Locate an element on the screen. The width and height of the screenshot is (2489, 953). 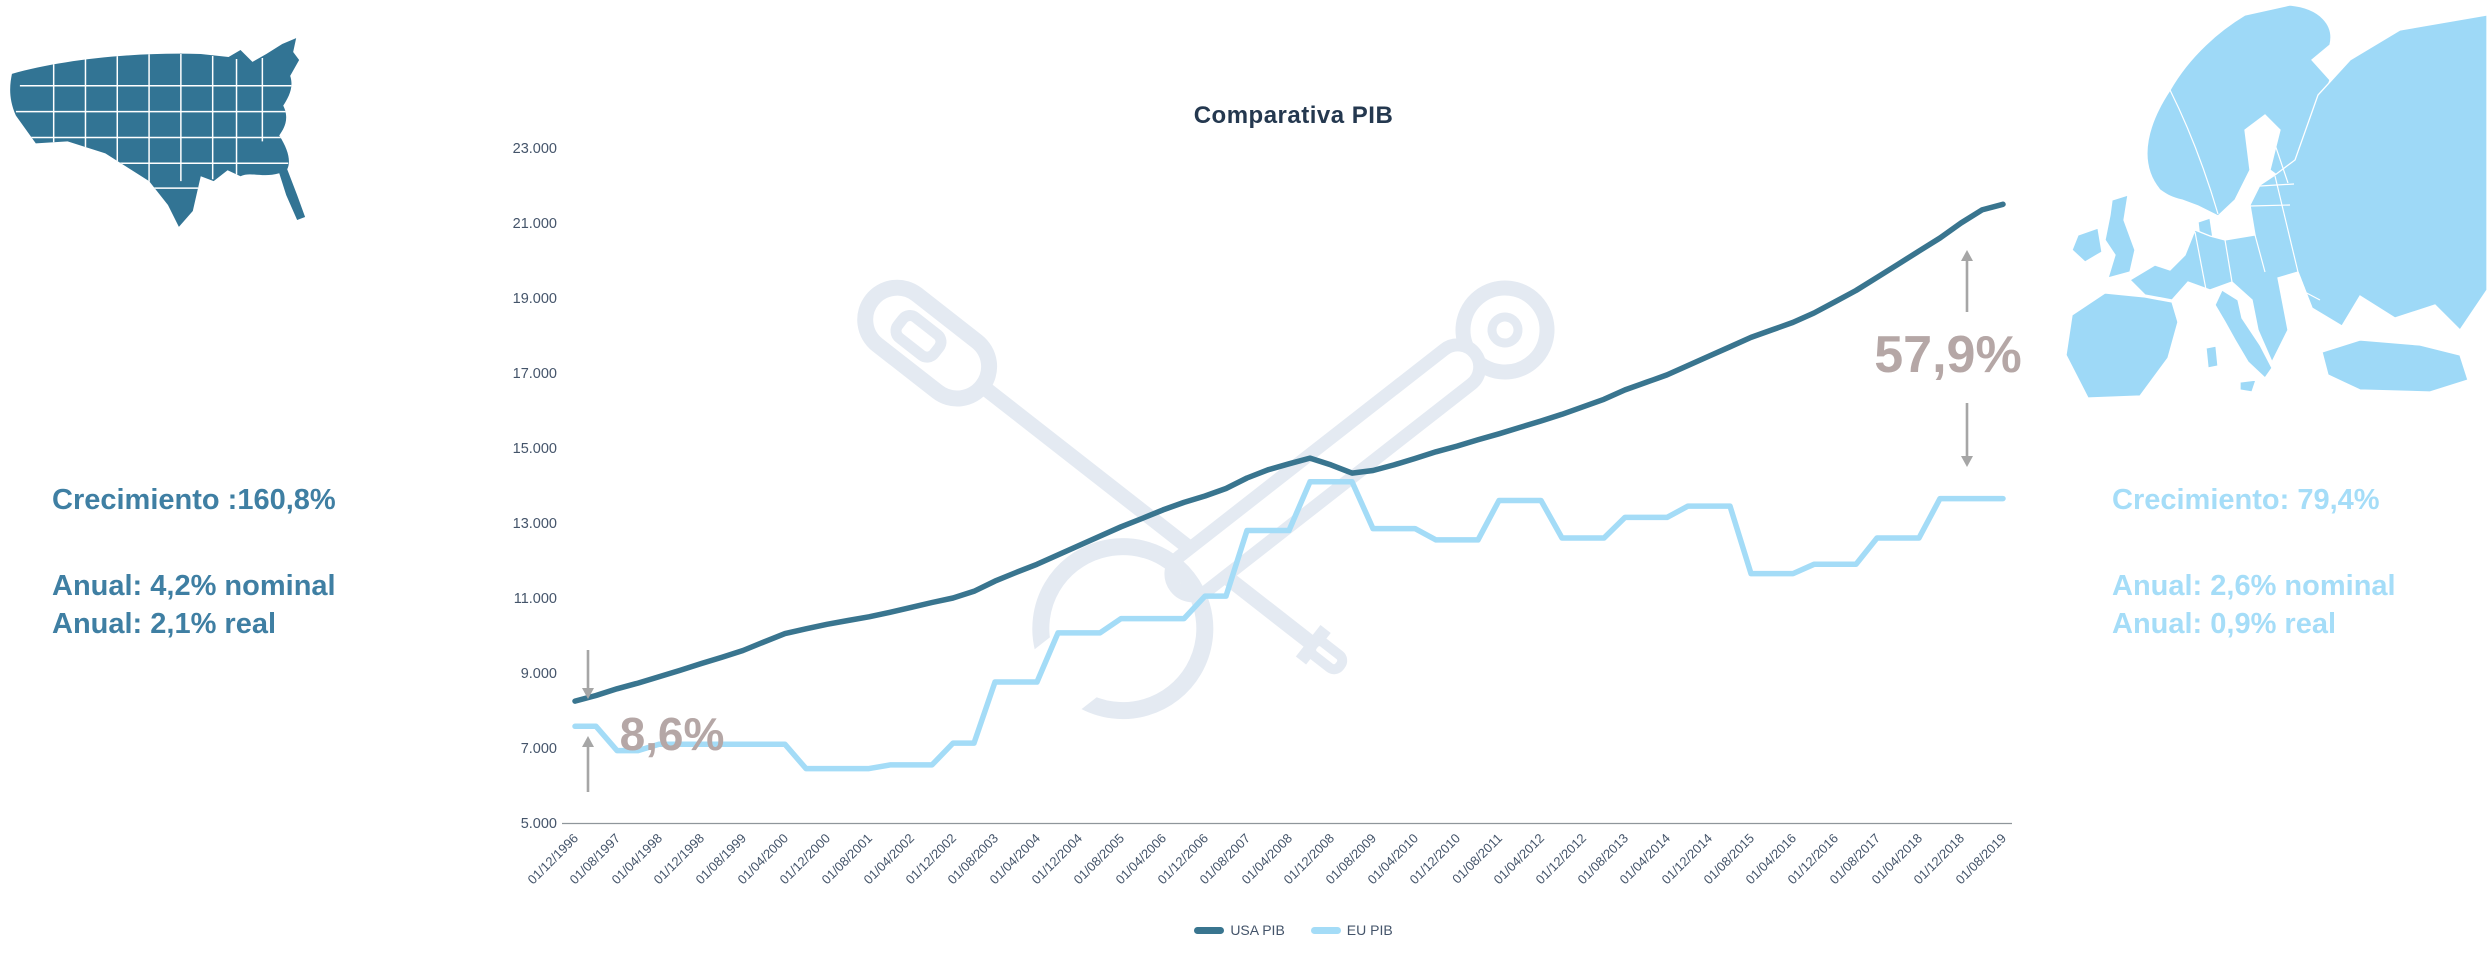
y-tick-label: 11.000 is located at coordinates (535, 599).